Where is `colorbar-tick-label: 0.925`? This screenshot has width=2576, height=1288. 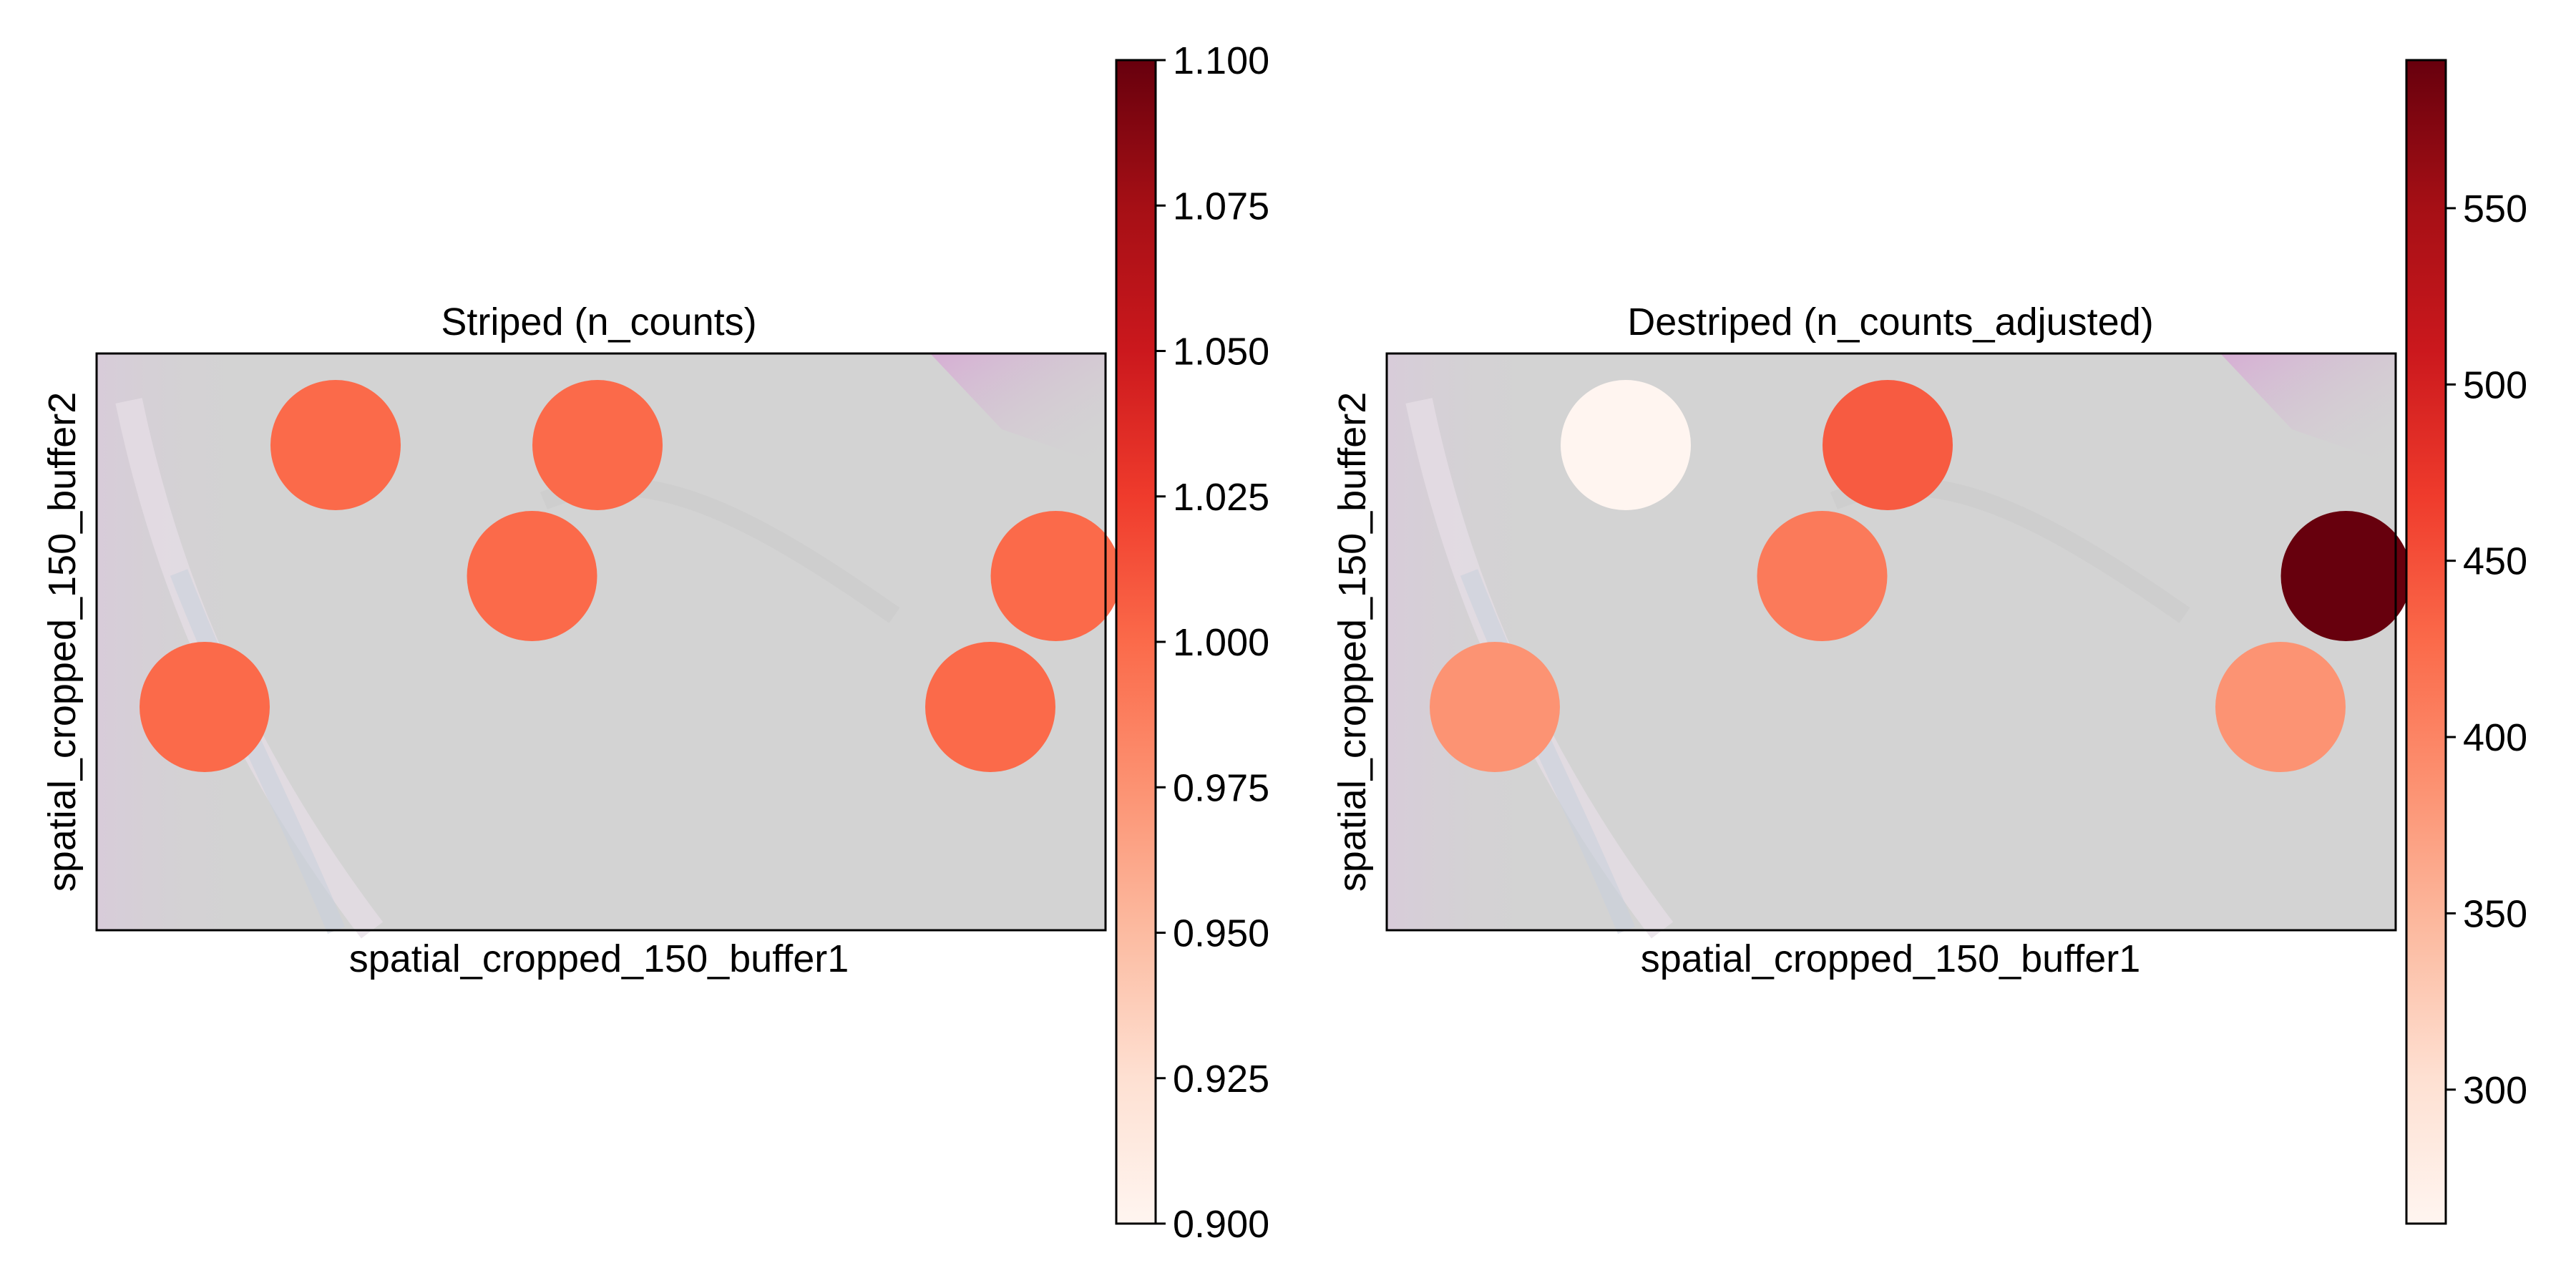
colorbar-tick-label: 0.925 is located at coordinates (1221, 1079).